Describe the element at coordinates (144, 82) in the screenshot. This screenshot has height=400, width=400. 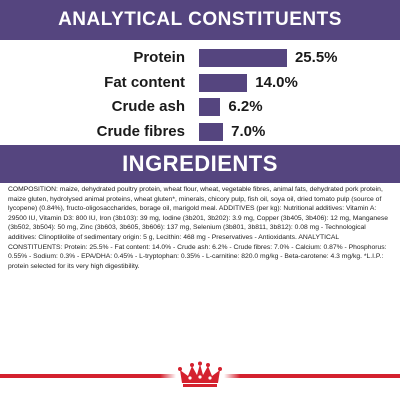
I see `analytical-row-label: Fat content` at that location.